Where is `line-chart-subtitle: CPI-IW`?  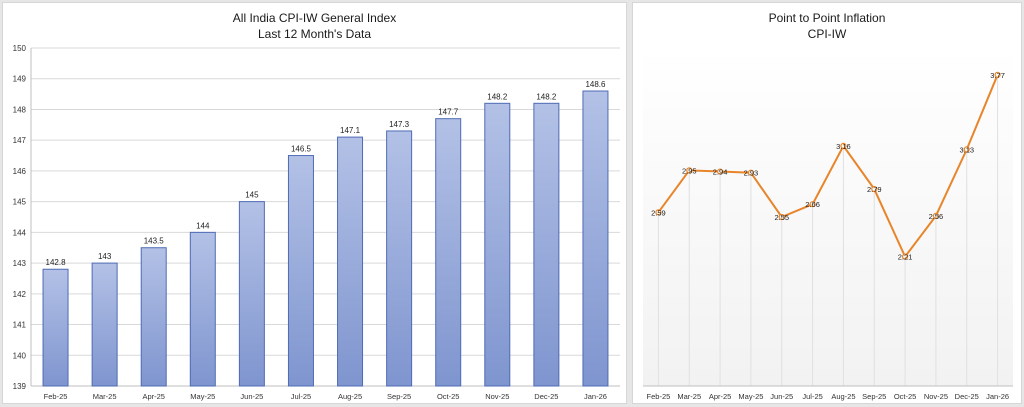
line-chart-subtitle: CPI-IW is located at coordinates (827, 34).